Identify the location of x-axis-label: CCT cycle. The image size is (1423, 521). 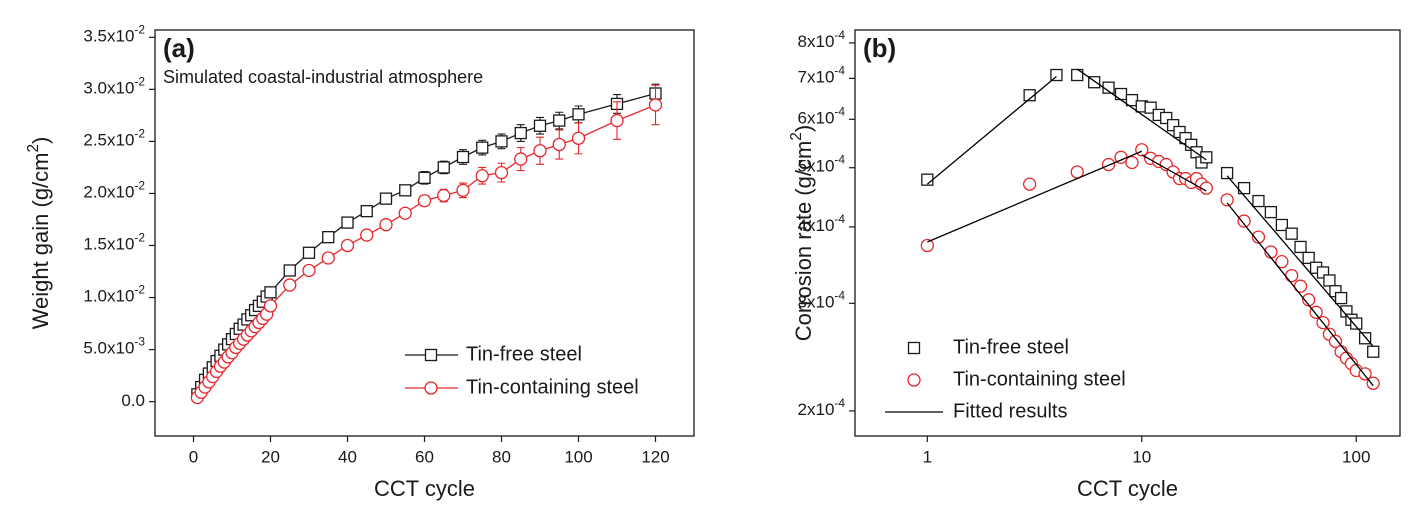
(424, 488).